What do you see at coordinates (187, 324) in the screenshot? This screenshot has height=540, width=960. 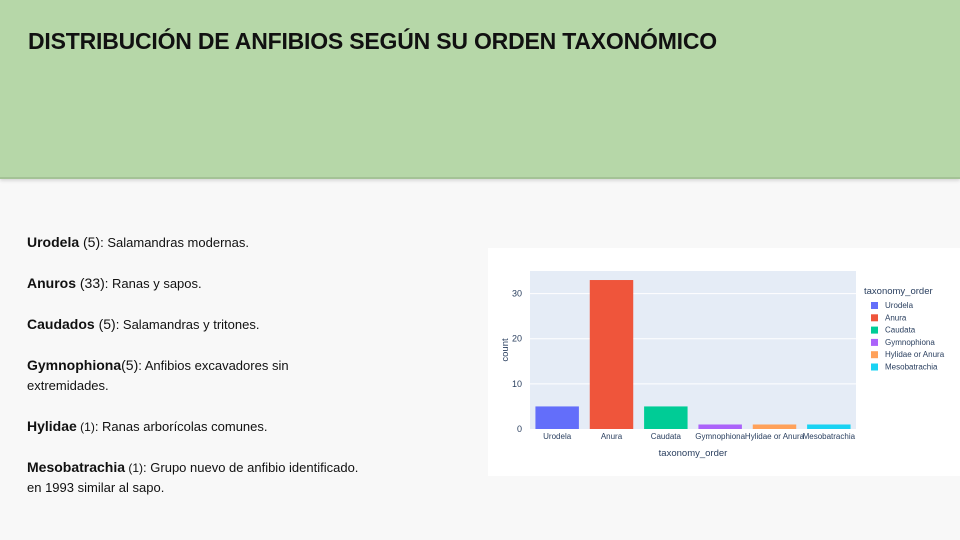 I see `order-desc: : Salamandras y tritones.` at bounding box center [187, 324].